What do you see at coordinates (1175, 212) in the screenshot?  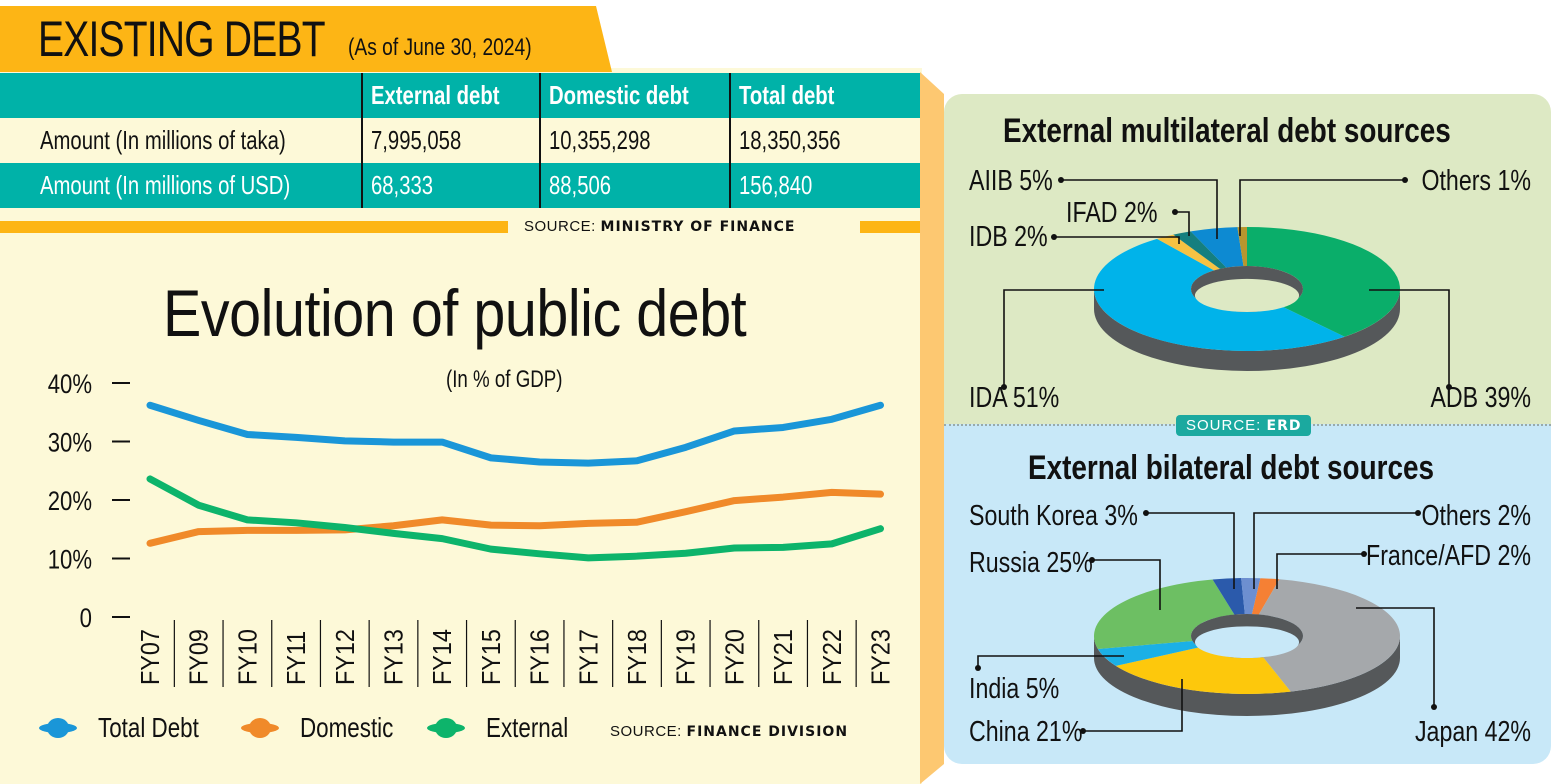 I see `ifad-leader-dot` at bounding box center [1175, 212].